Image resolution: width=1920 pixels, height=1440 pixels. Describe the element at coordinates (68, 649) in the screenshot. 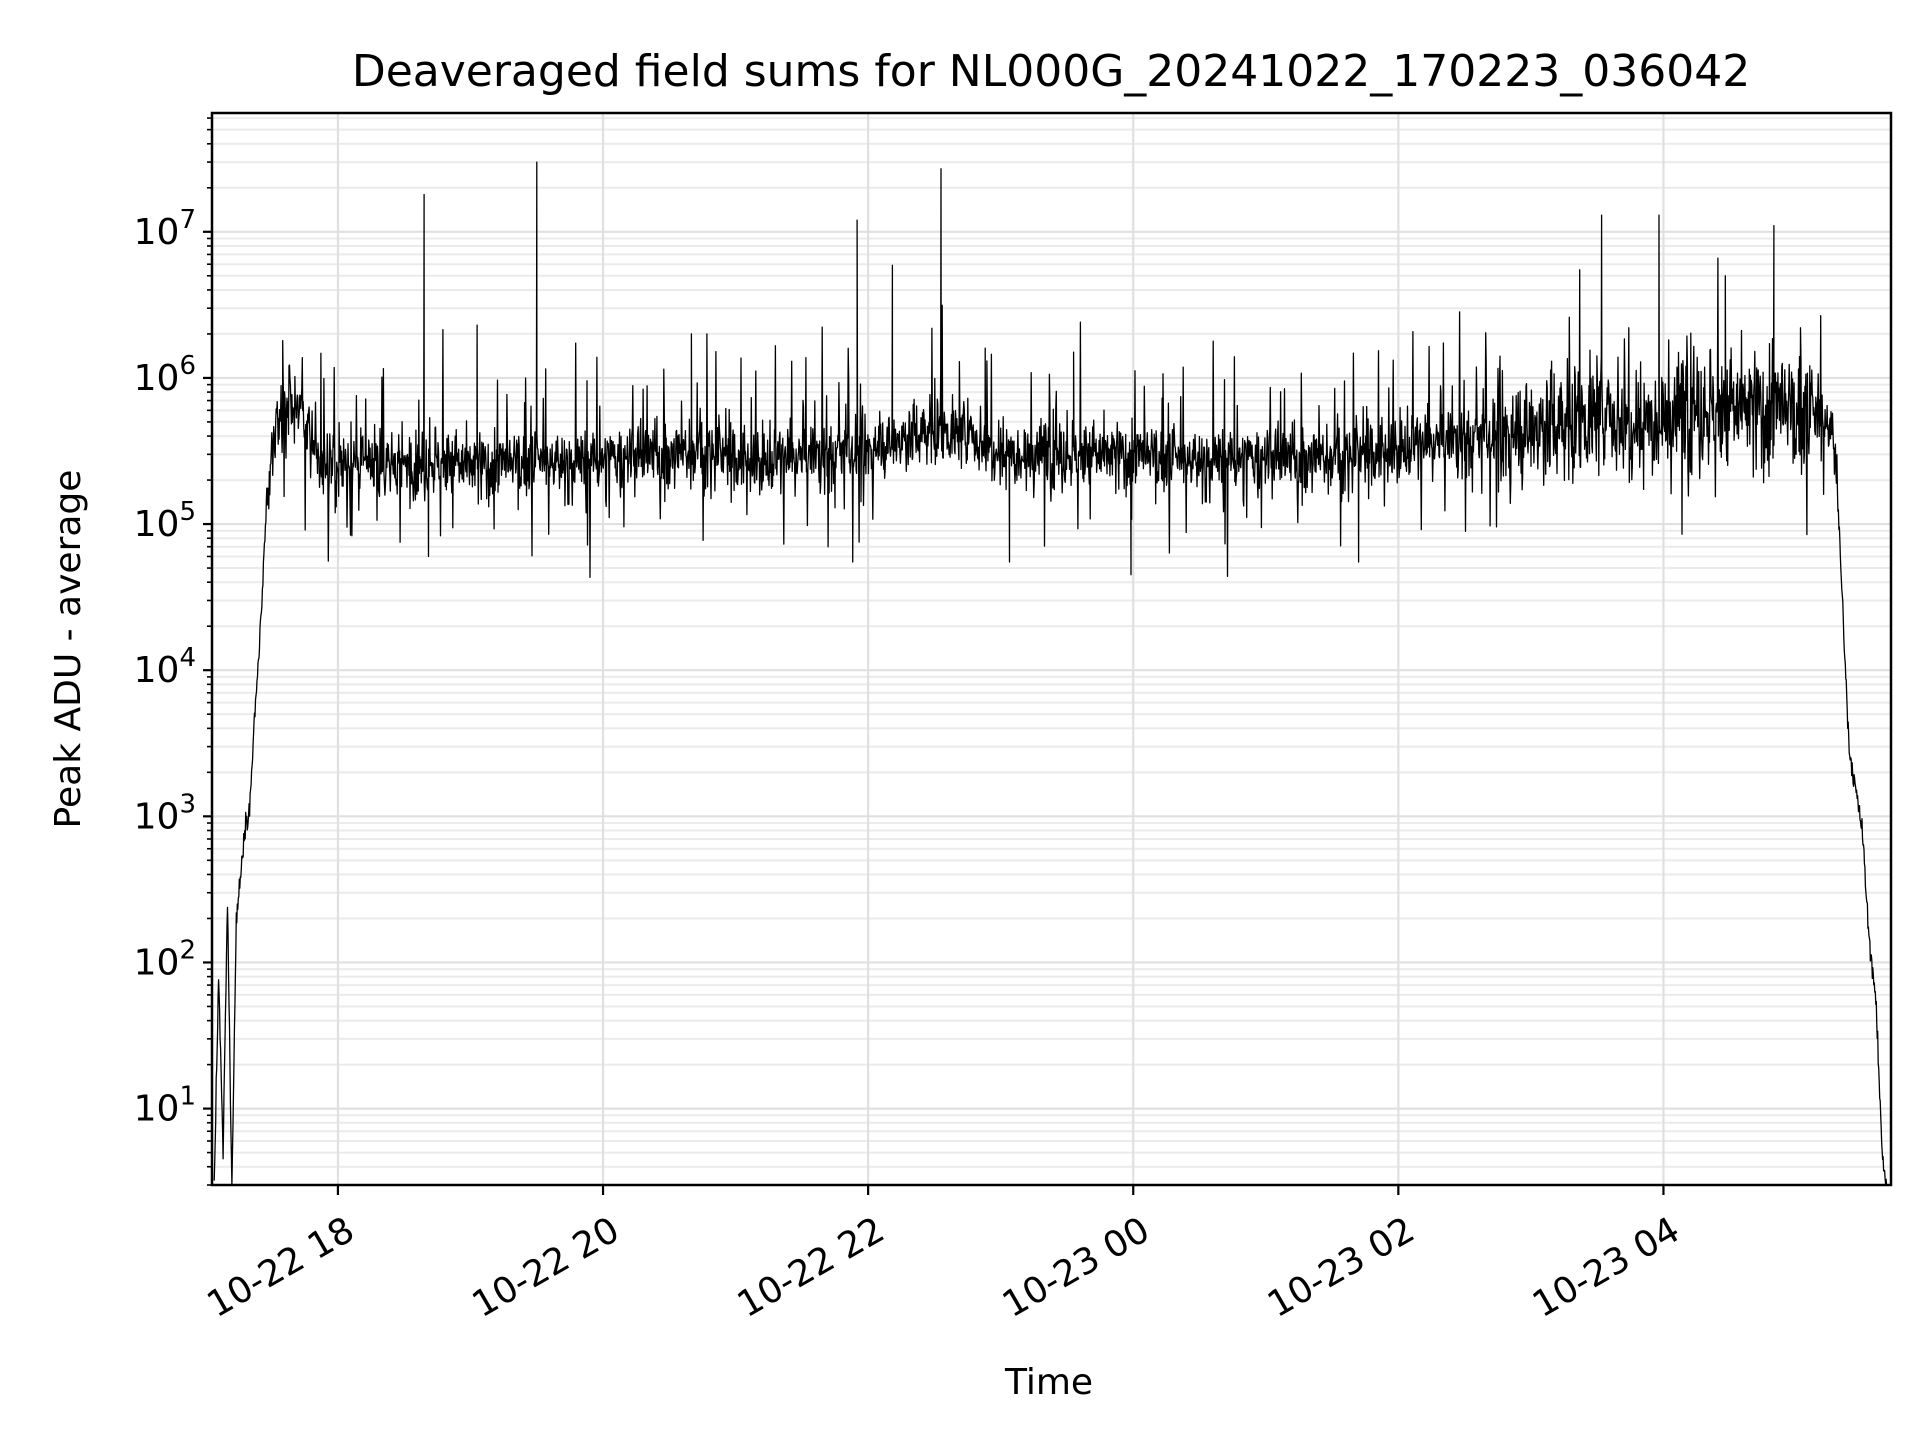

I see `y-axis-label: Peak ADU - average` at that location.